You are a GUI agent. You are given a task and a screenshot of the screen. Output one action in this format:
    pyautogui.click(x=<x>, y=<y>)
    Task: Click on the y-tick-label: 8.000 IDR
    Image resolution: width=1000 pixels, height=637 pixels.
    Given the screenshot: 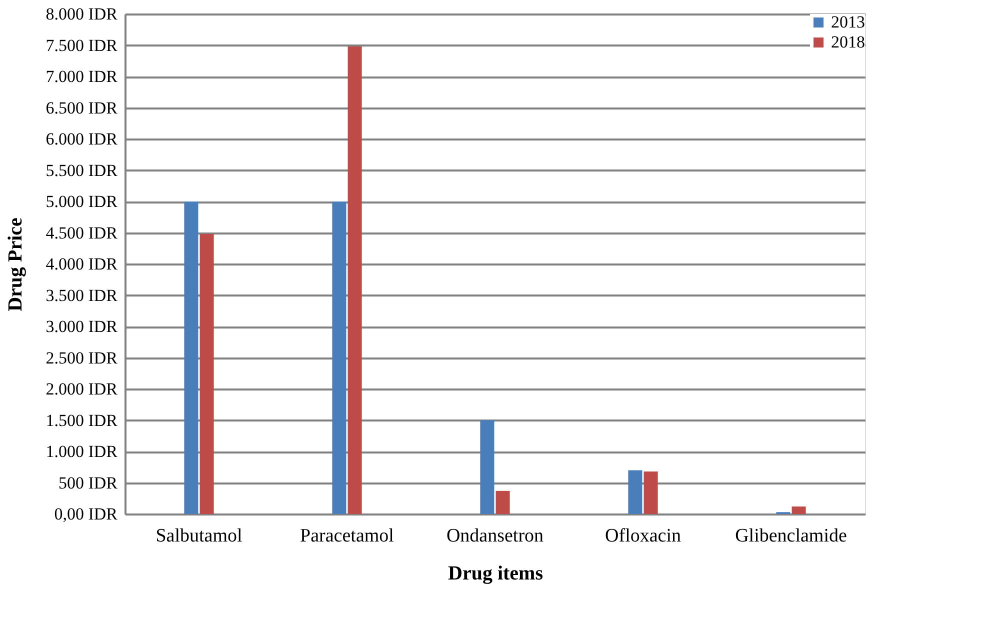 What is the action you would take?
    pyautogui.click(x=82, y=14)
    